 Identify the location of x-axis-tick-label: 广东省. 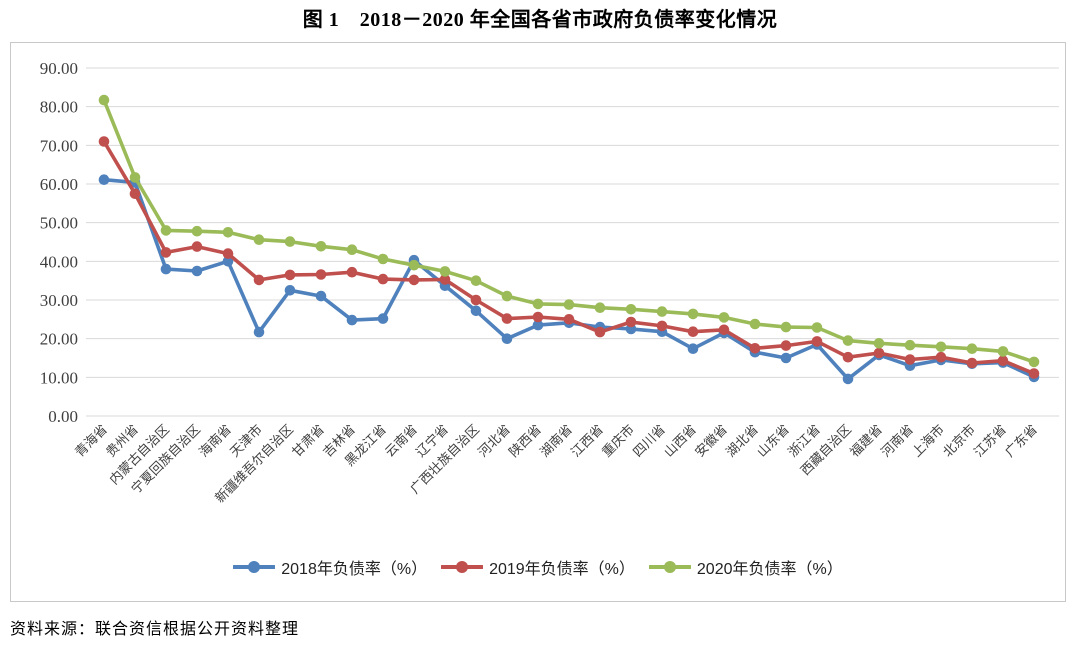
(1021, 441).